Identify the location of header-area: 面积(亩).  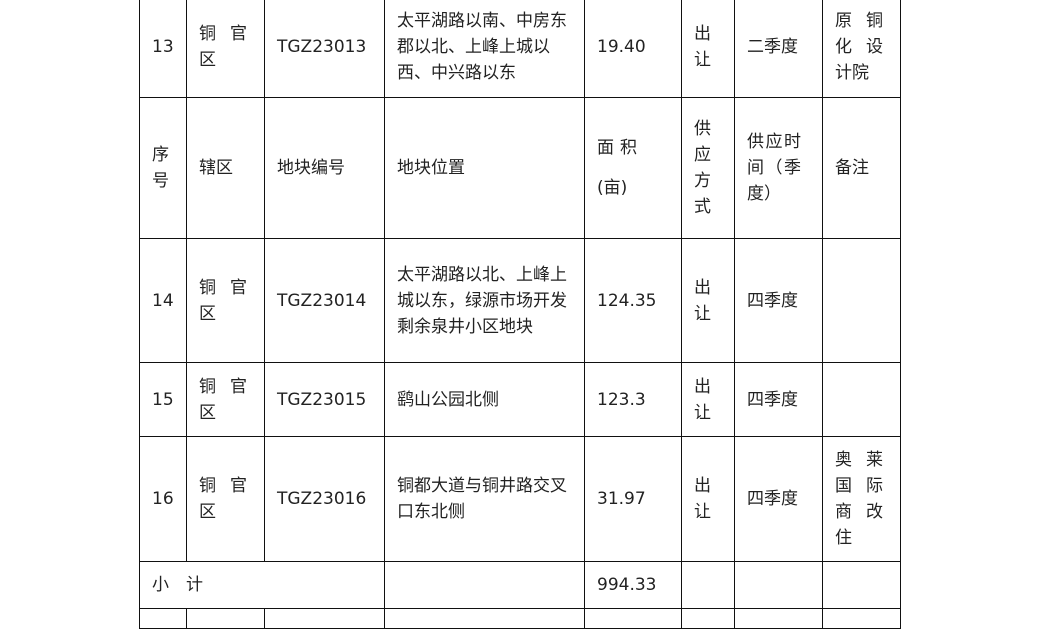
(633, 168).